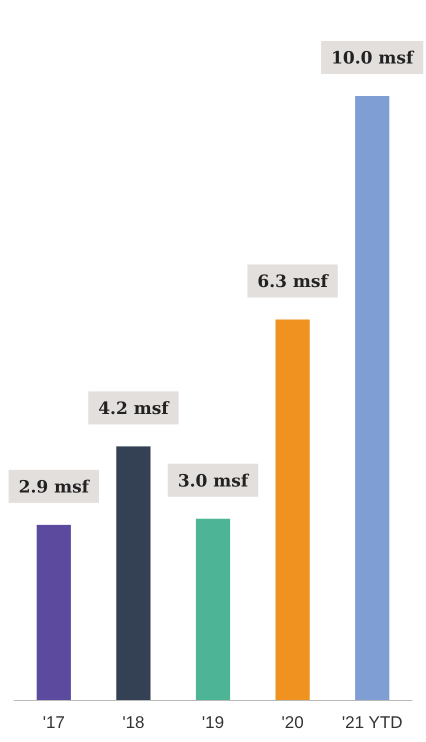  I want to click on x-tick-label: '21 YTD, so click(372, 722).